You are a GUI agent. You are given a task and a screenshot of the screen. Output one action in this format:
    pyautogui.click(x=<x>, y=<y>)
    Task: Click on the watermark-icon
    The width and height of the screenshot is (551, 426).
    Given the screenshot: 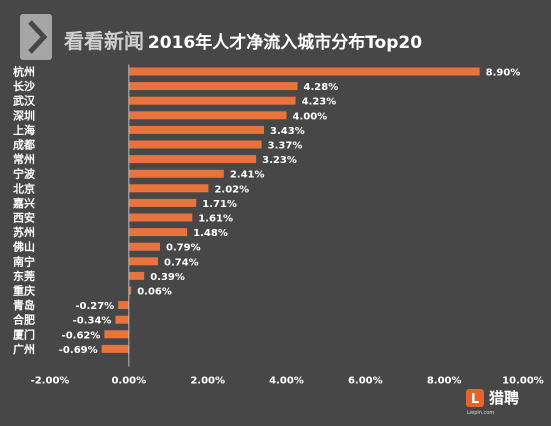 What is the action you would take?
    pyautogui.click(x=36, y=37)
    